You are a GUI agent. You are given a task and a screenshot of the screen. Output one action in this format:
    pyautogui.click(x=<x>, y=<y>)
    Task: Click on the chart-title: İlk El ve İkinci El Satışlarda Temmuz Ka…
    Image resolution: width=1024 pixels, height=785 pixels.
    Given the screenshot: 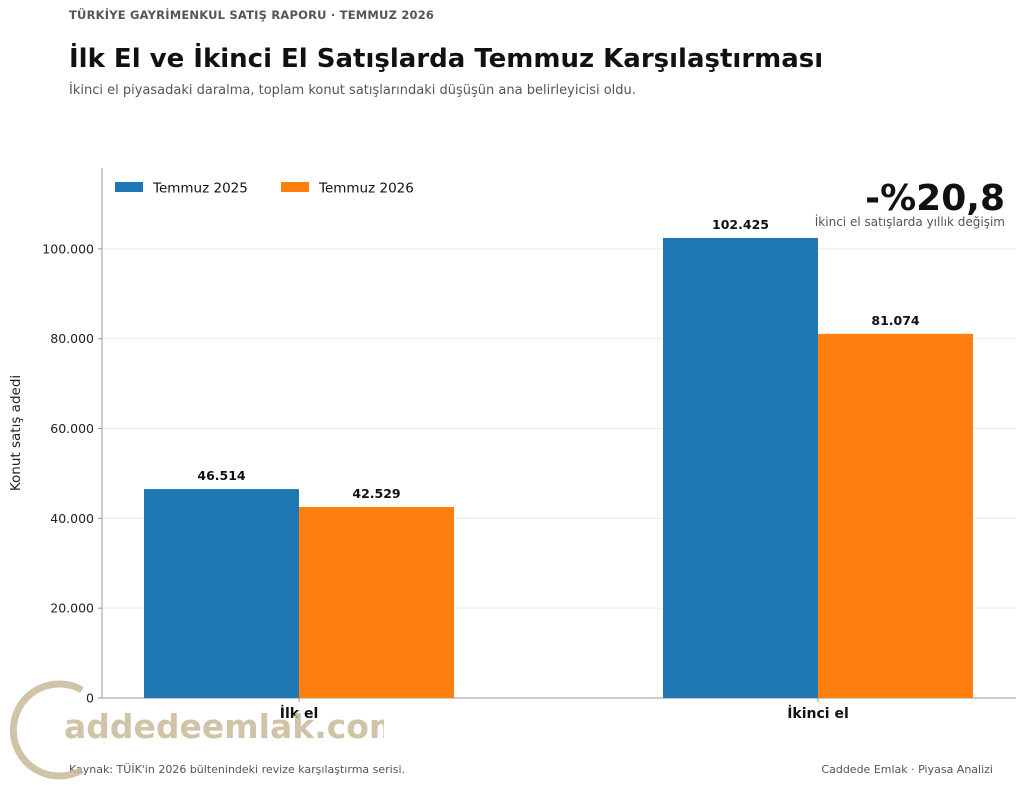 What is the action you would take?
    pyautogui.click(x=446, y=59)
    